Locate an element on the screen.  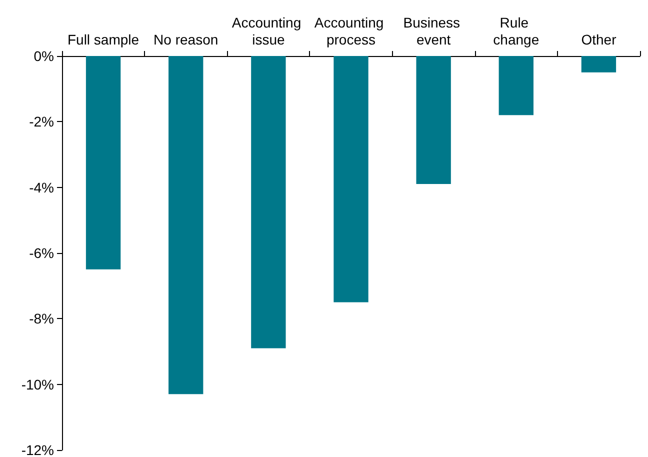
x-tick-label: Full sample is located at coordinates (103, 40).